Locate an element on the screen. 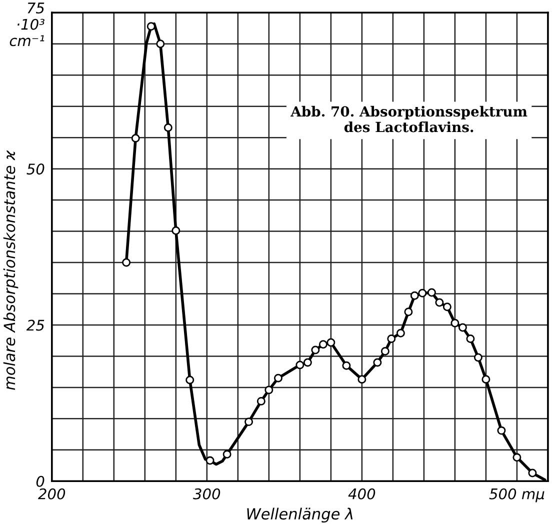 This screenshot has width=558, height=527. x-axis-title: Wellenlänge λ is located at coordinates (300, 515).